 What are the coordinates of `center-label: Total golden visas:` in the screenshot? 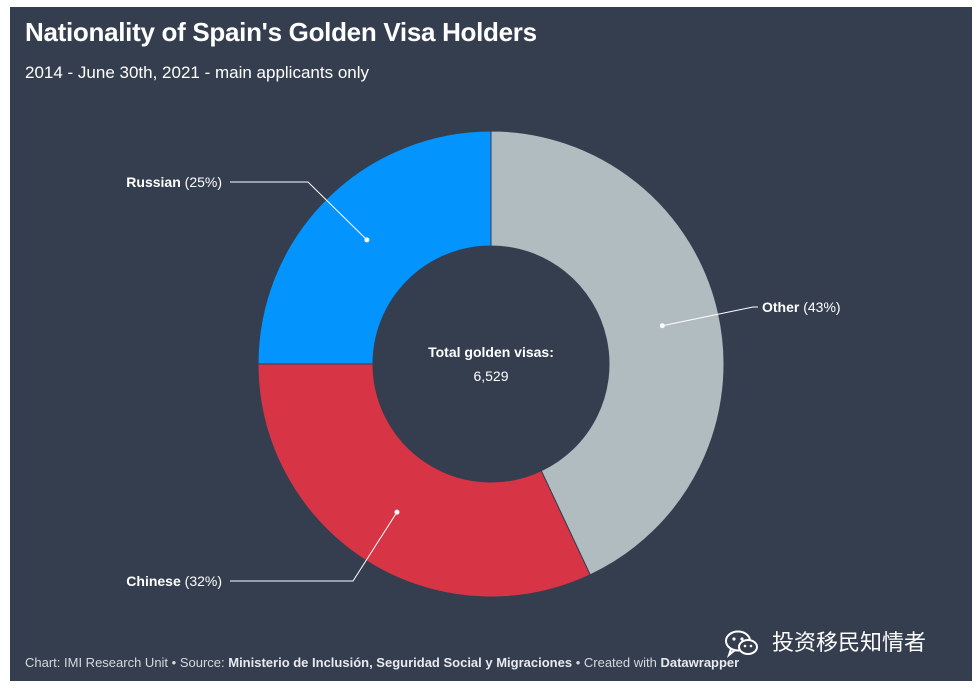 It's located at (491, 352).